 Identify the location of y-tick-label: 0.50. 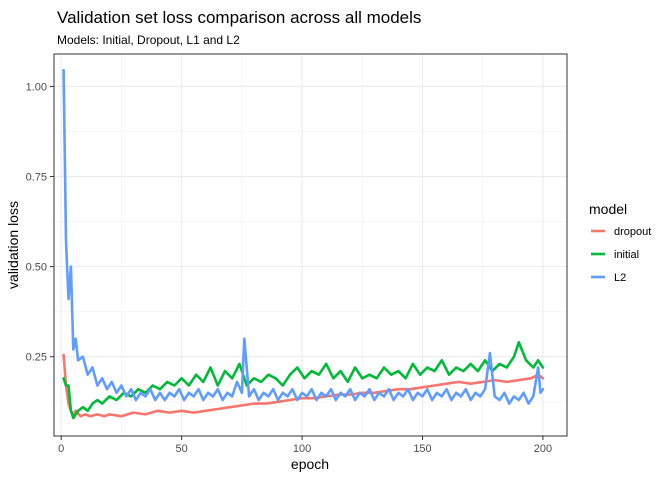
(36, 268).